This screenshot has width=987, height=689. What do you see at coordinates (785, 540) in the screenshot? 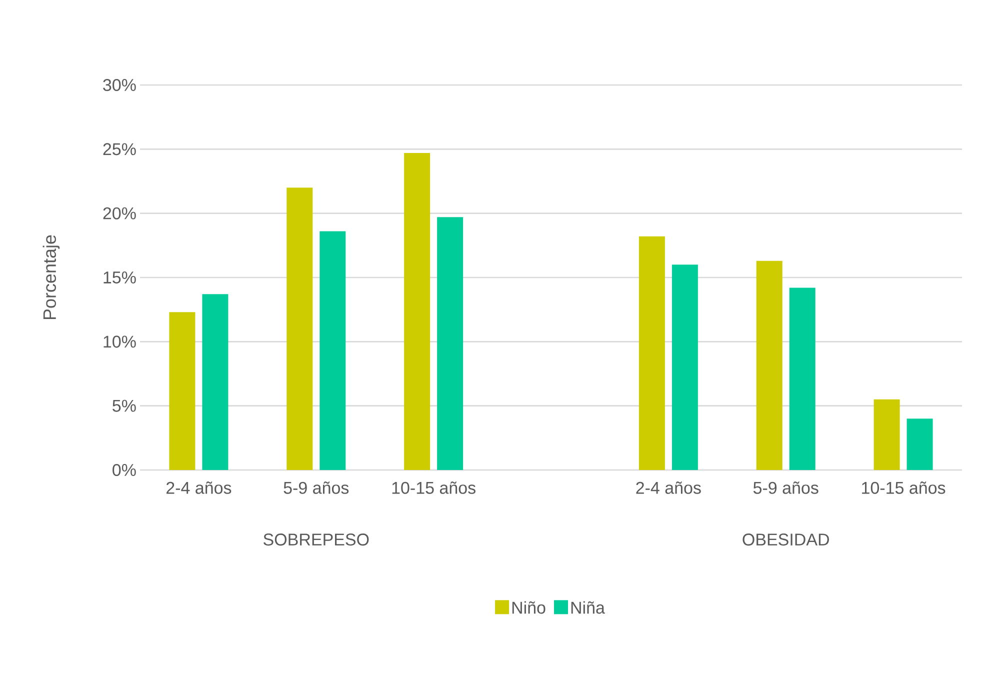
I see `text: OBESIDAD` at bounding box center [785, 540].